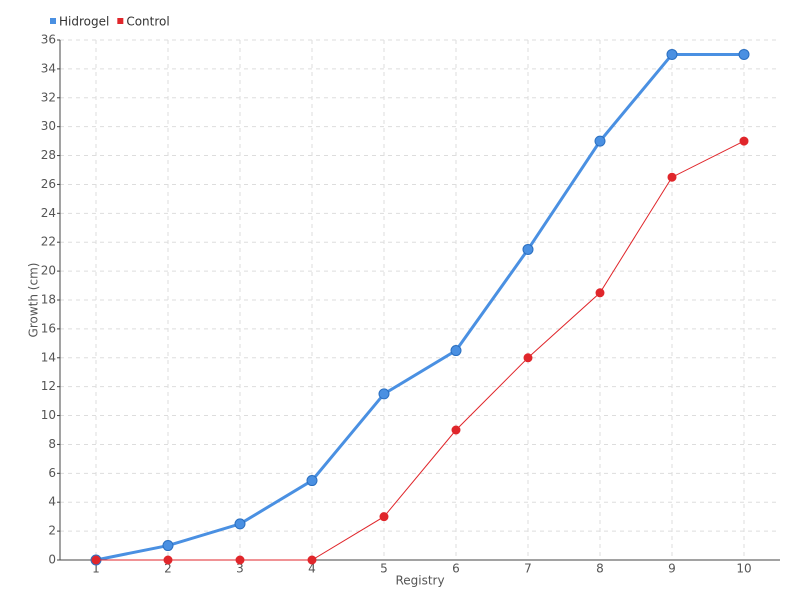 The image size is (800, 600). I want to click on y-tick-label: 2, so click(52, 531).